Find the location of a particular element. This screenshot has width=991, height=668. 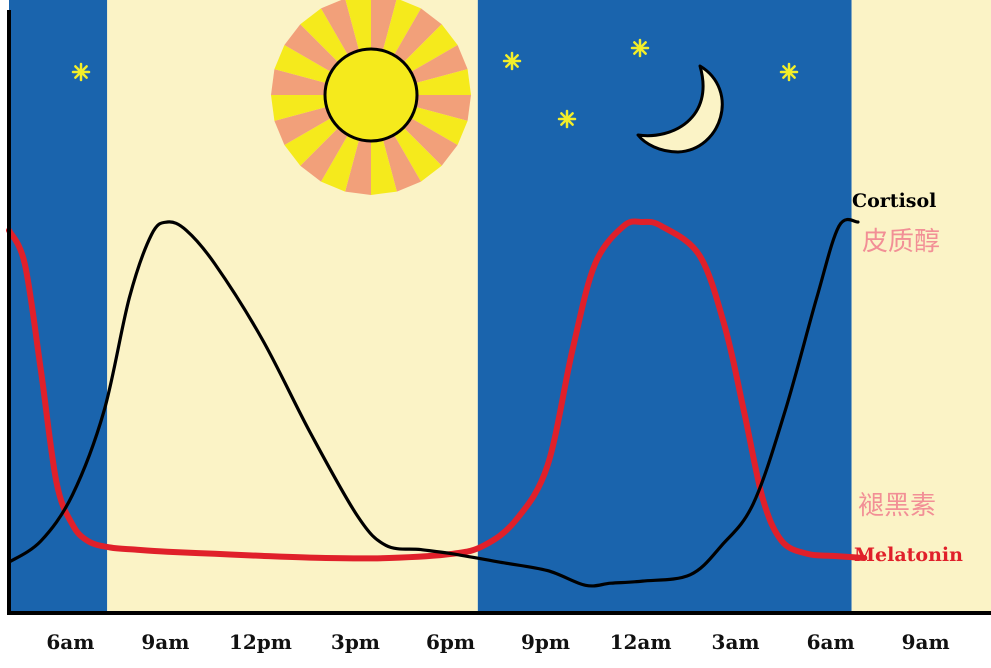

x-tick-label: 12pm is located at coordinates (260, 642).